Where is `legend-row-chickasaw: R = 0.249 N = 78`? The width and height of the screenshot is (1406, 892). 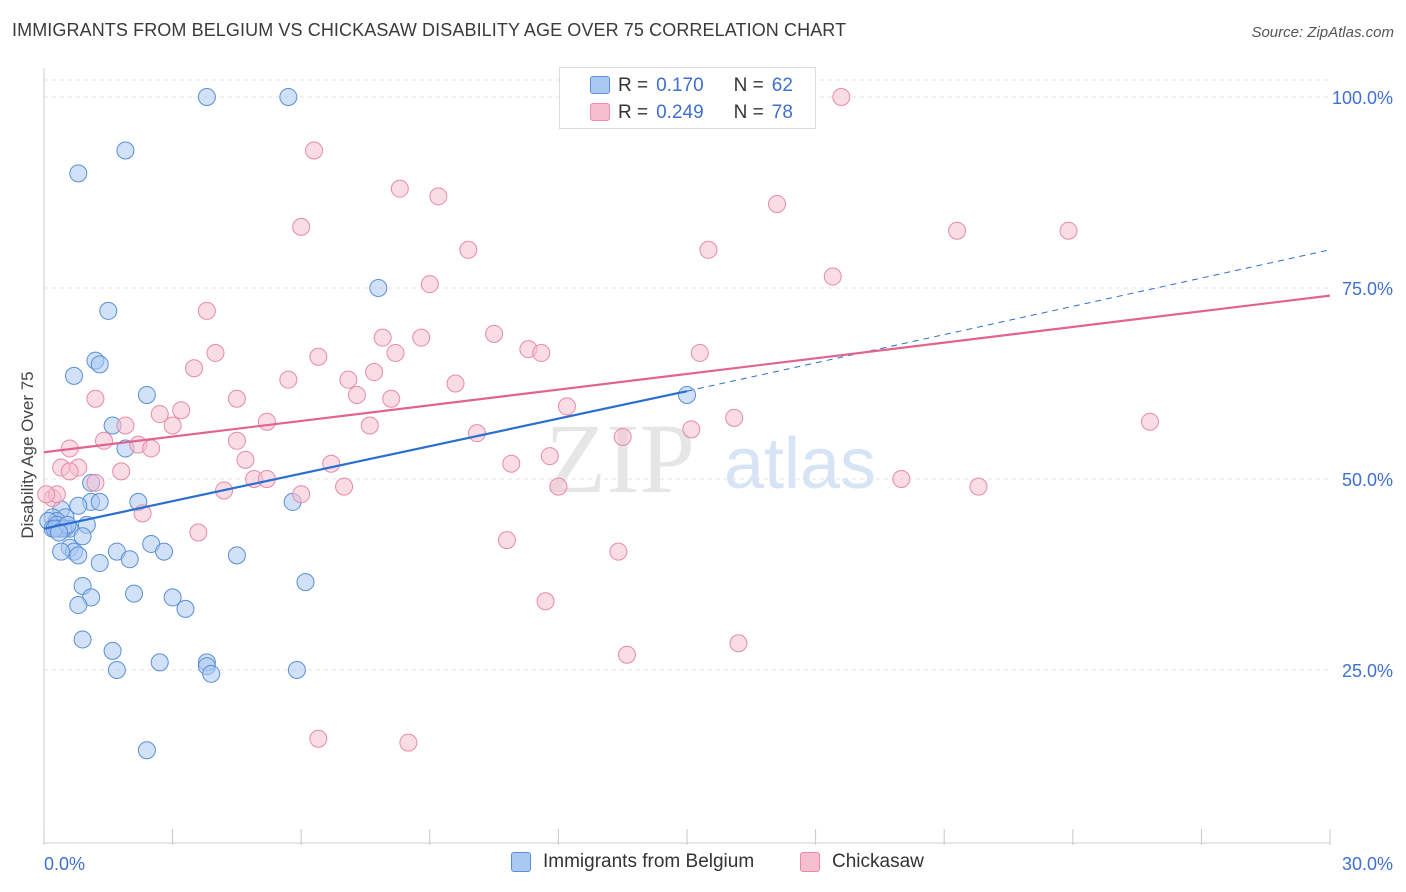
legend-row-chickasaw: R = 0.249 N = 78 is located at coordinates (691, 113).